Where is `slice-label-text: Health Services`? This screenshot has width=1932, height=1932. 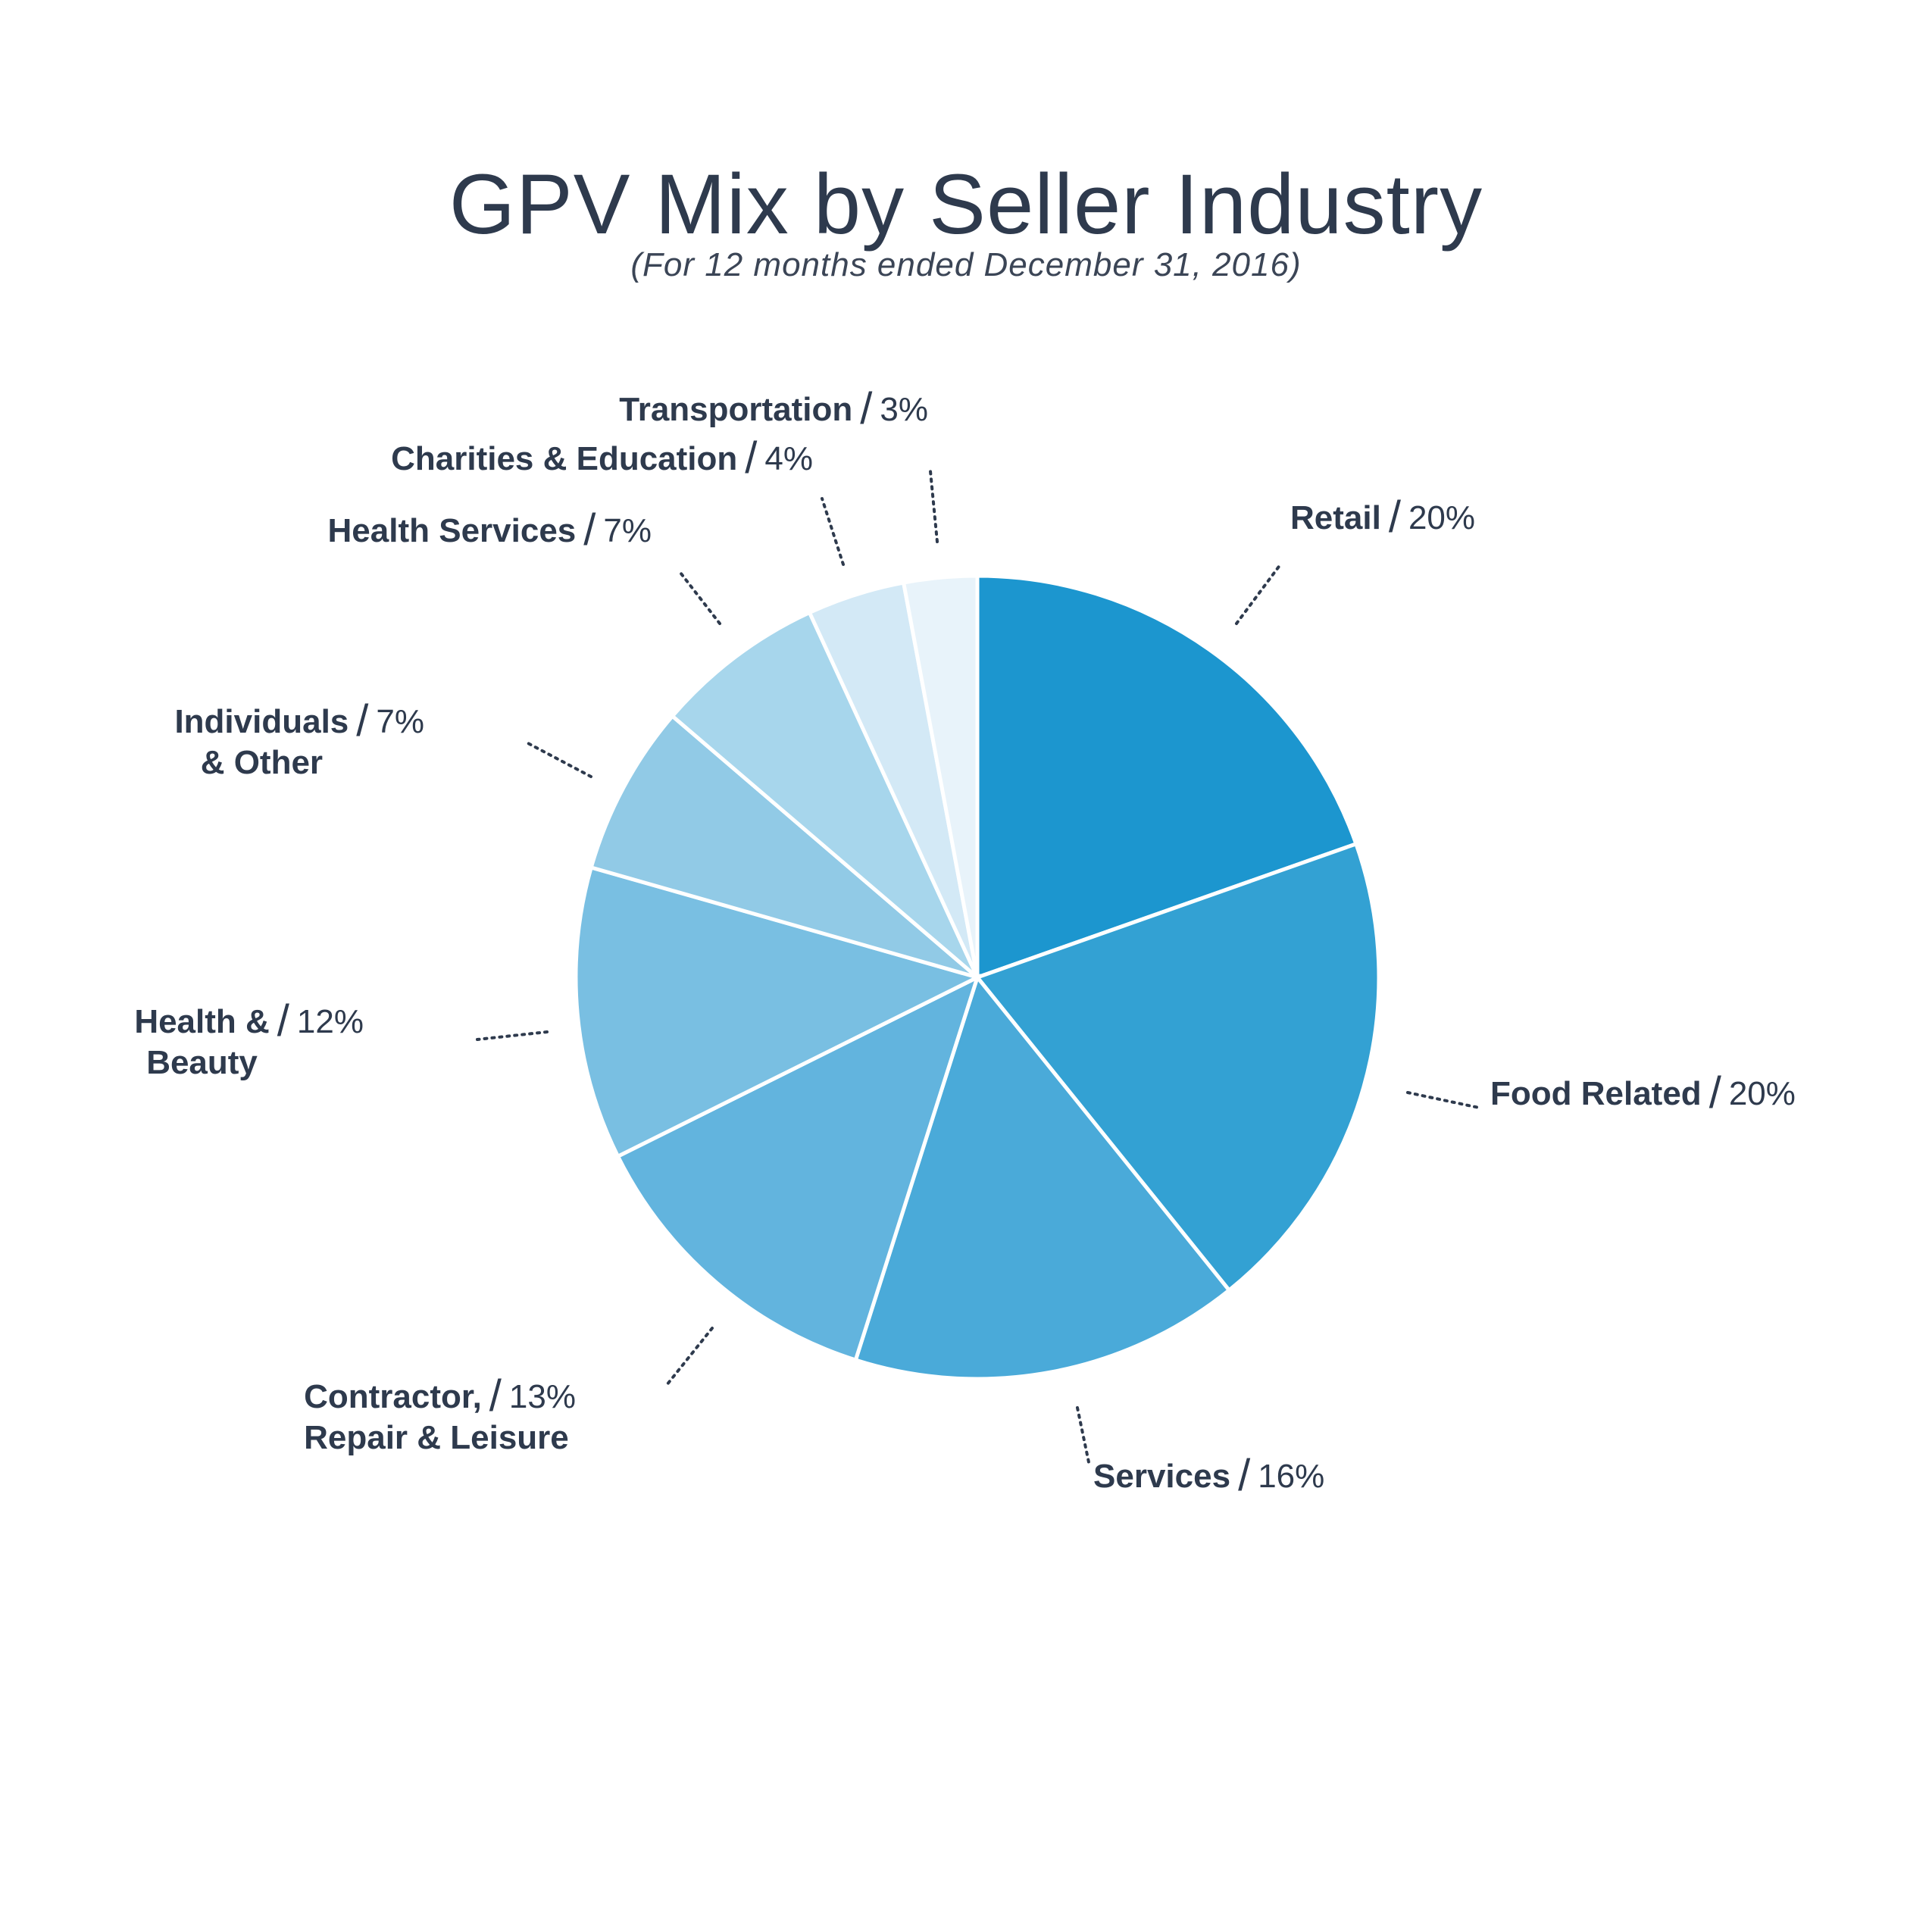
slice-label-text: Health Services is located at coordinates (452, 530).